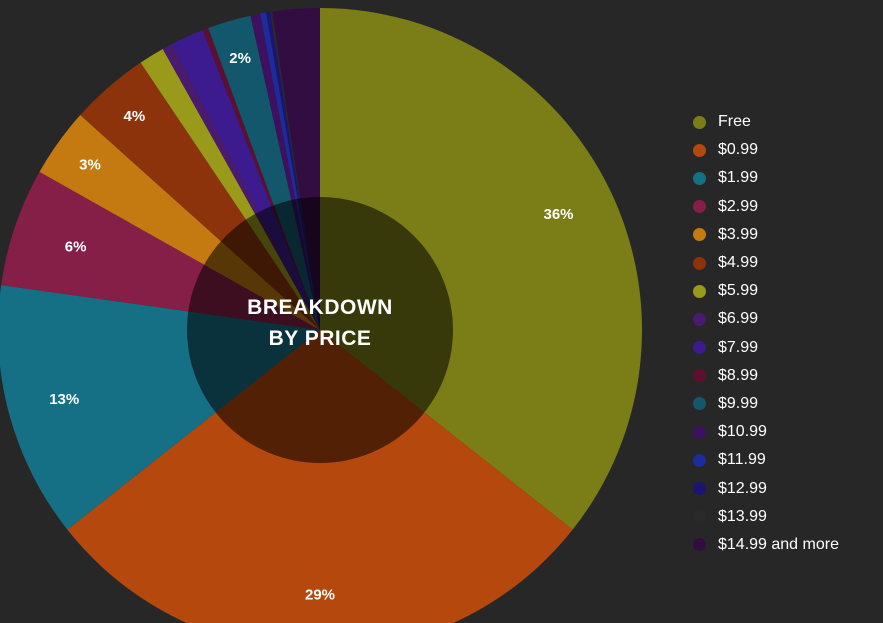 The image size is (883, 623). Describe the element at coordinates (766, 235) in the screenshot. I see `legend-item: $3.99` at that location.